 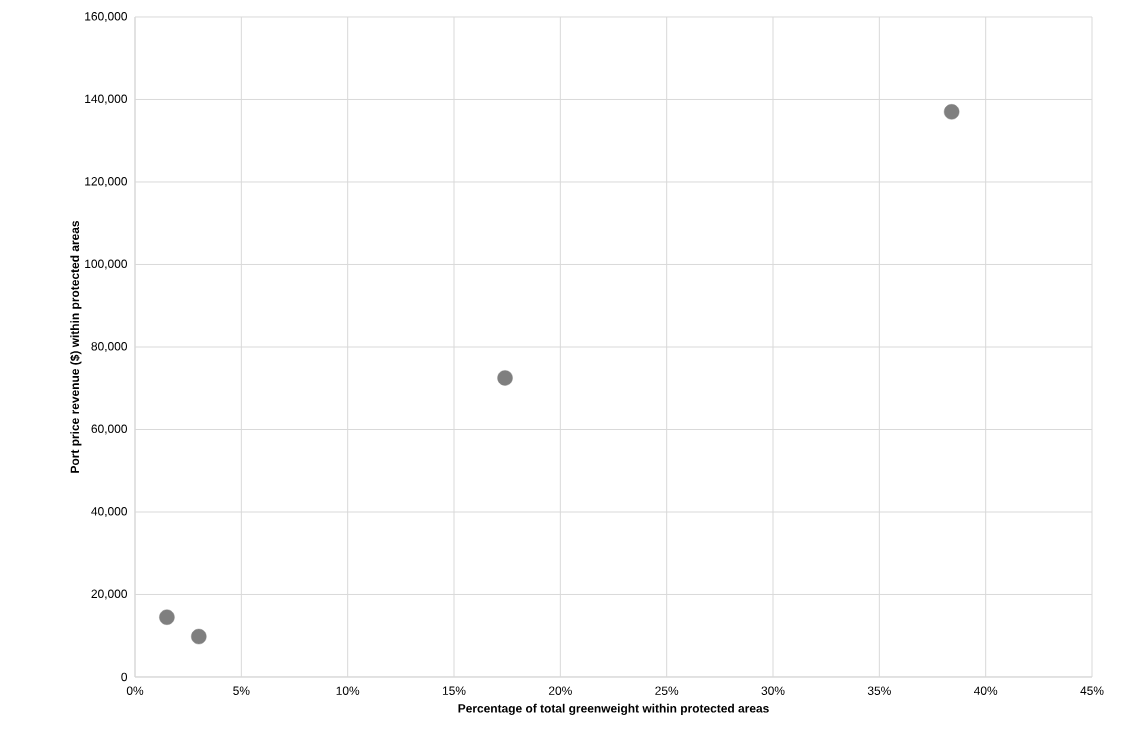 What do you see at coordinates (106, 99) in the screenshot?
I see `y-tick-label: 140,000` at bounding box center [106, 99].